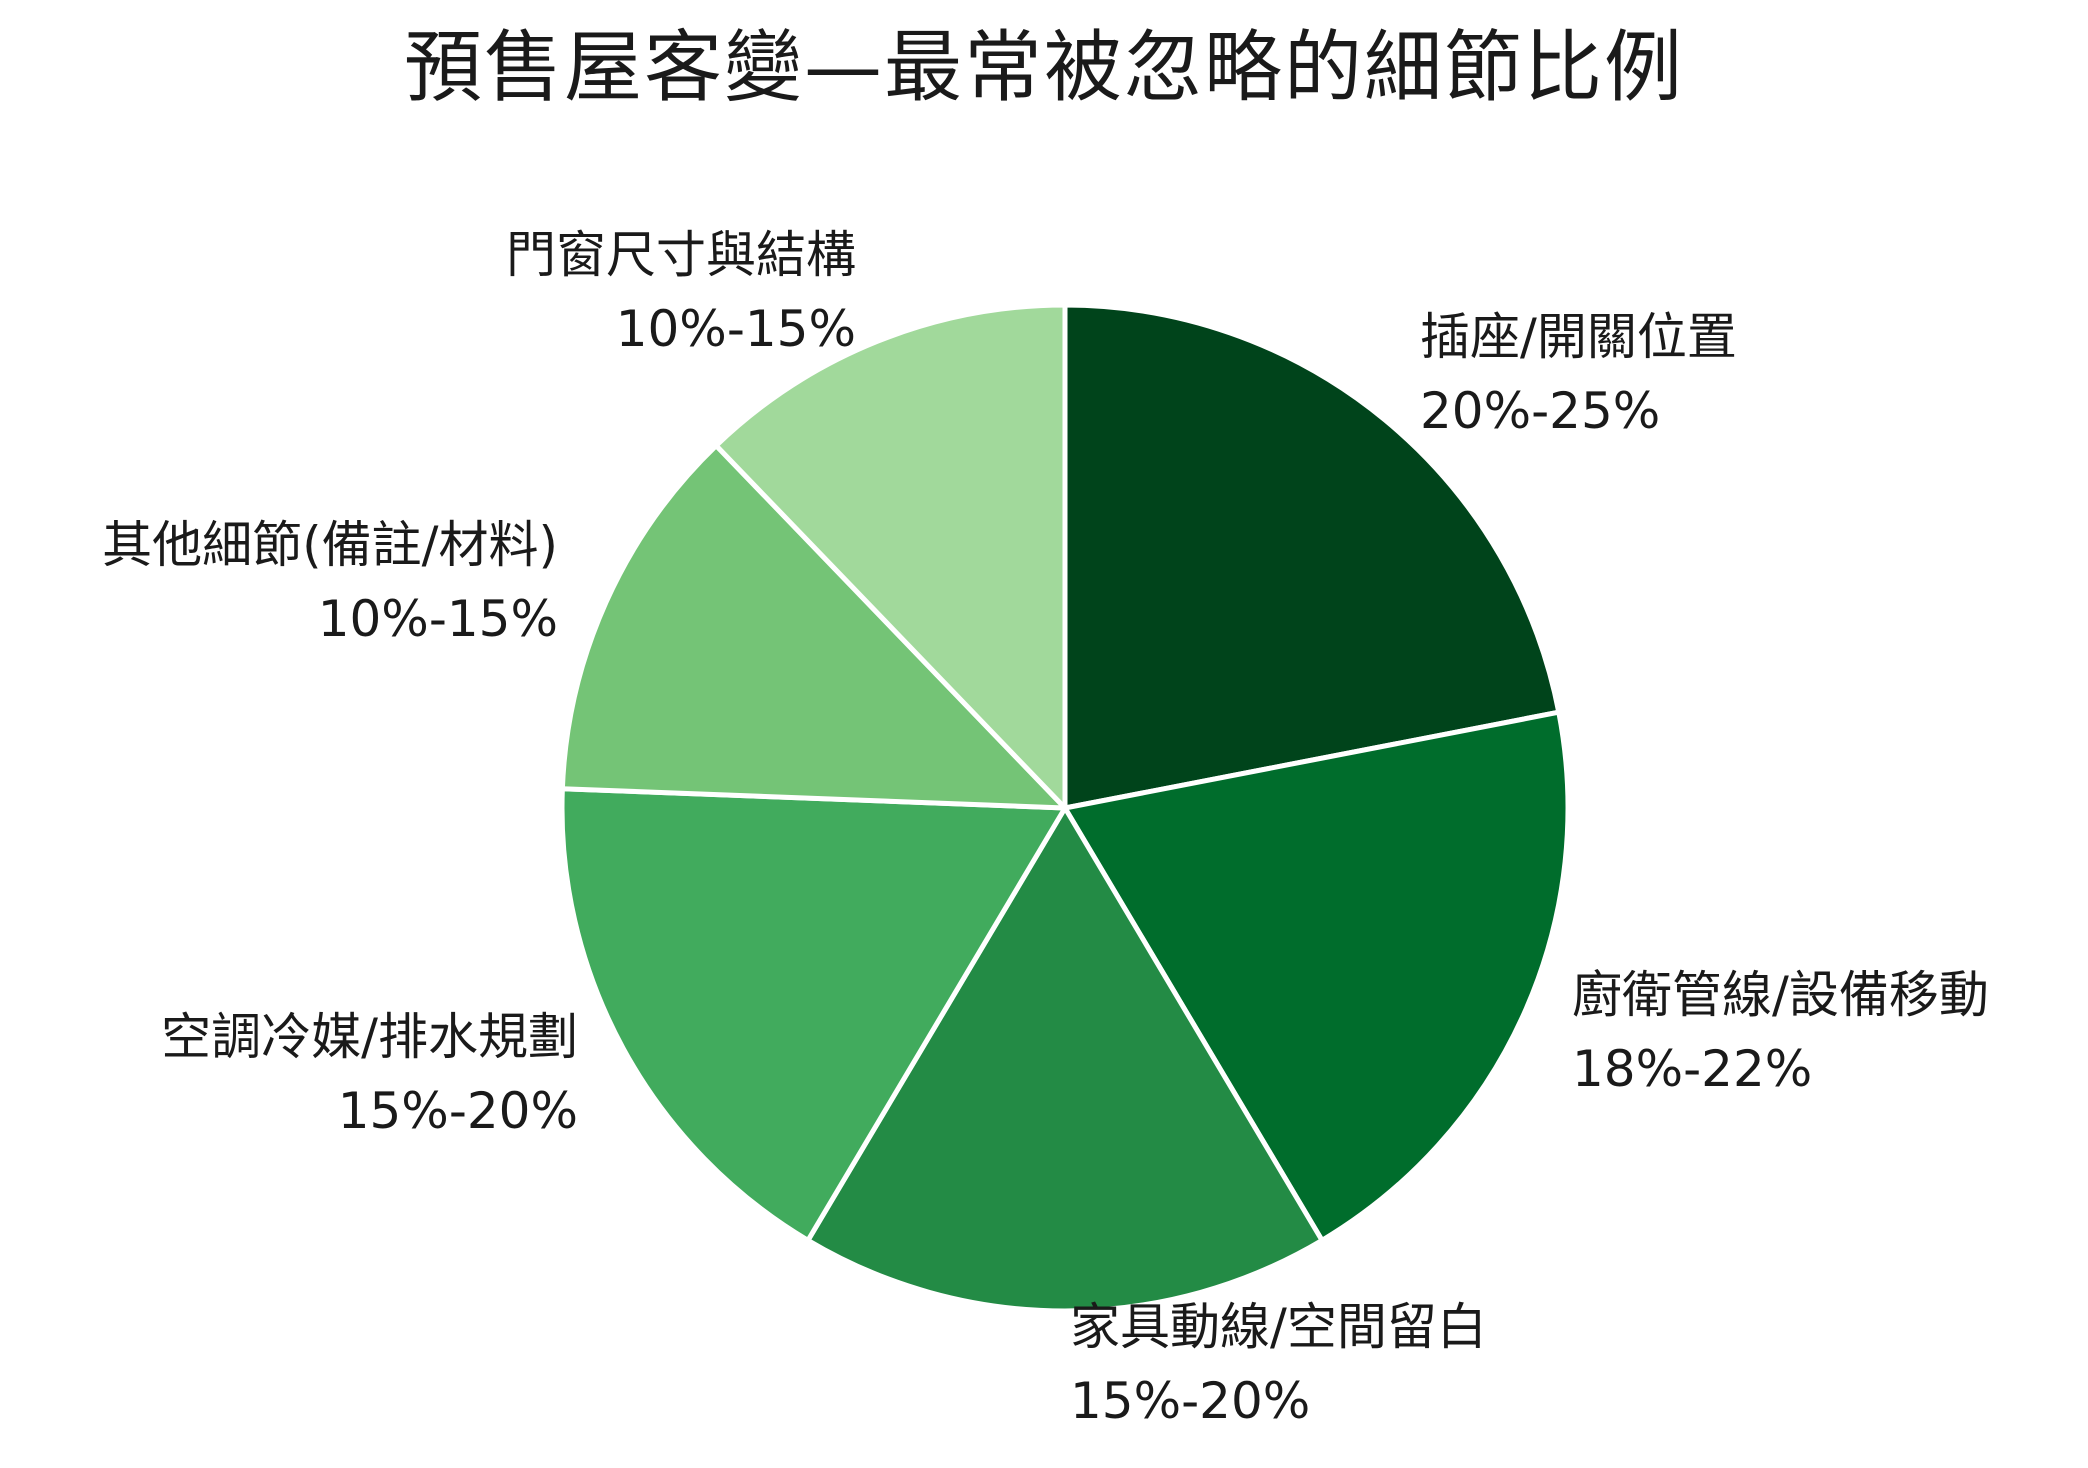  Describe the element at coordinates (890, 556) in the screenshot. I see `slice-doors-windows` at that location.